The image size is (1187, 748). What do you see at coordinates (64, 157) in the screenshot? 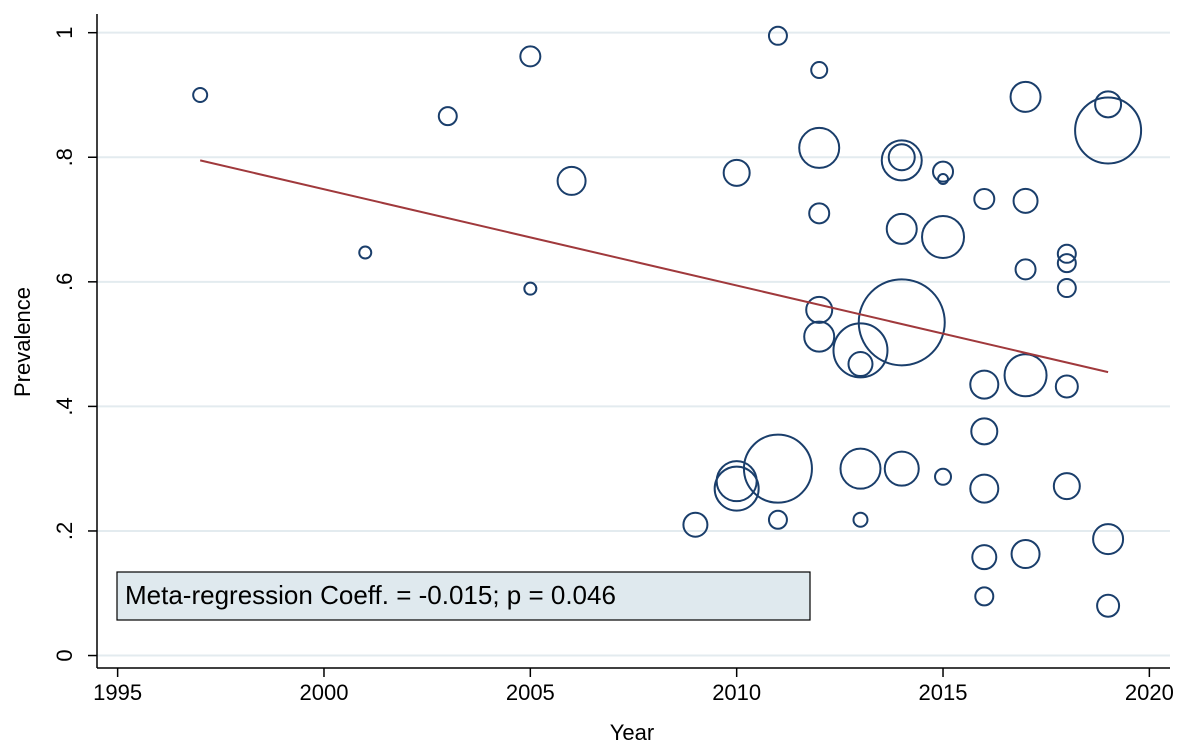
I see `y-tick-label: .8` at bounding box center [64, 157].